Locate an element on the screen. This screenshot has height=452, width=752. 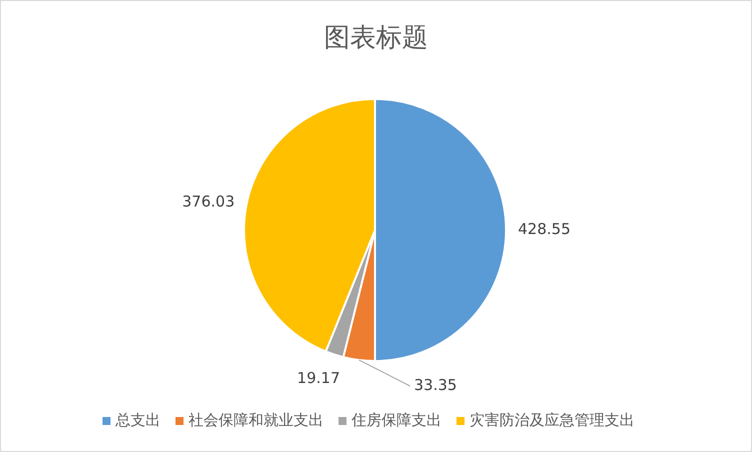
data-label: 428.55 is located at coordinates (544, 229).